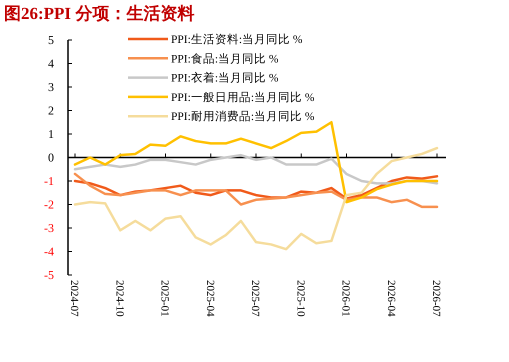  What do you see at coordinates (51, 63) in the screenshot?
I see `y-tick-label: 4` at bounding box center [51, 63].